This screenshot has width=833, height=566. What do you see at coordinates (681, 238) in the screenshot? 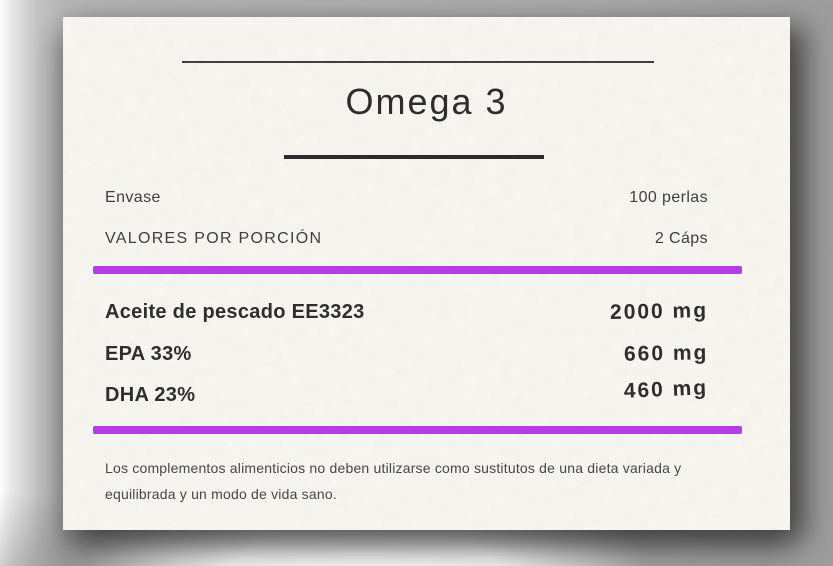
I see `meta-value: 2 Cáps` at bounding box center [681, 238].